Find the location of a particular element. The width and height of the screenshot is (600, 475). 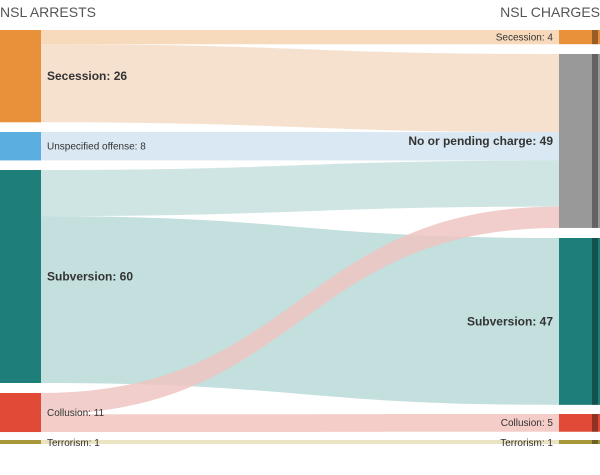

label-subversion_c: Subversion: 47 is located at coordinates (510, 321).